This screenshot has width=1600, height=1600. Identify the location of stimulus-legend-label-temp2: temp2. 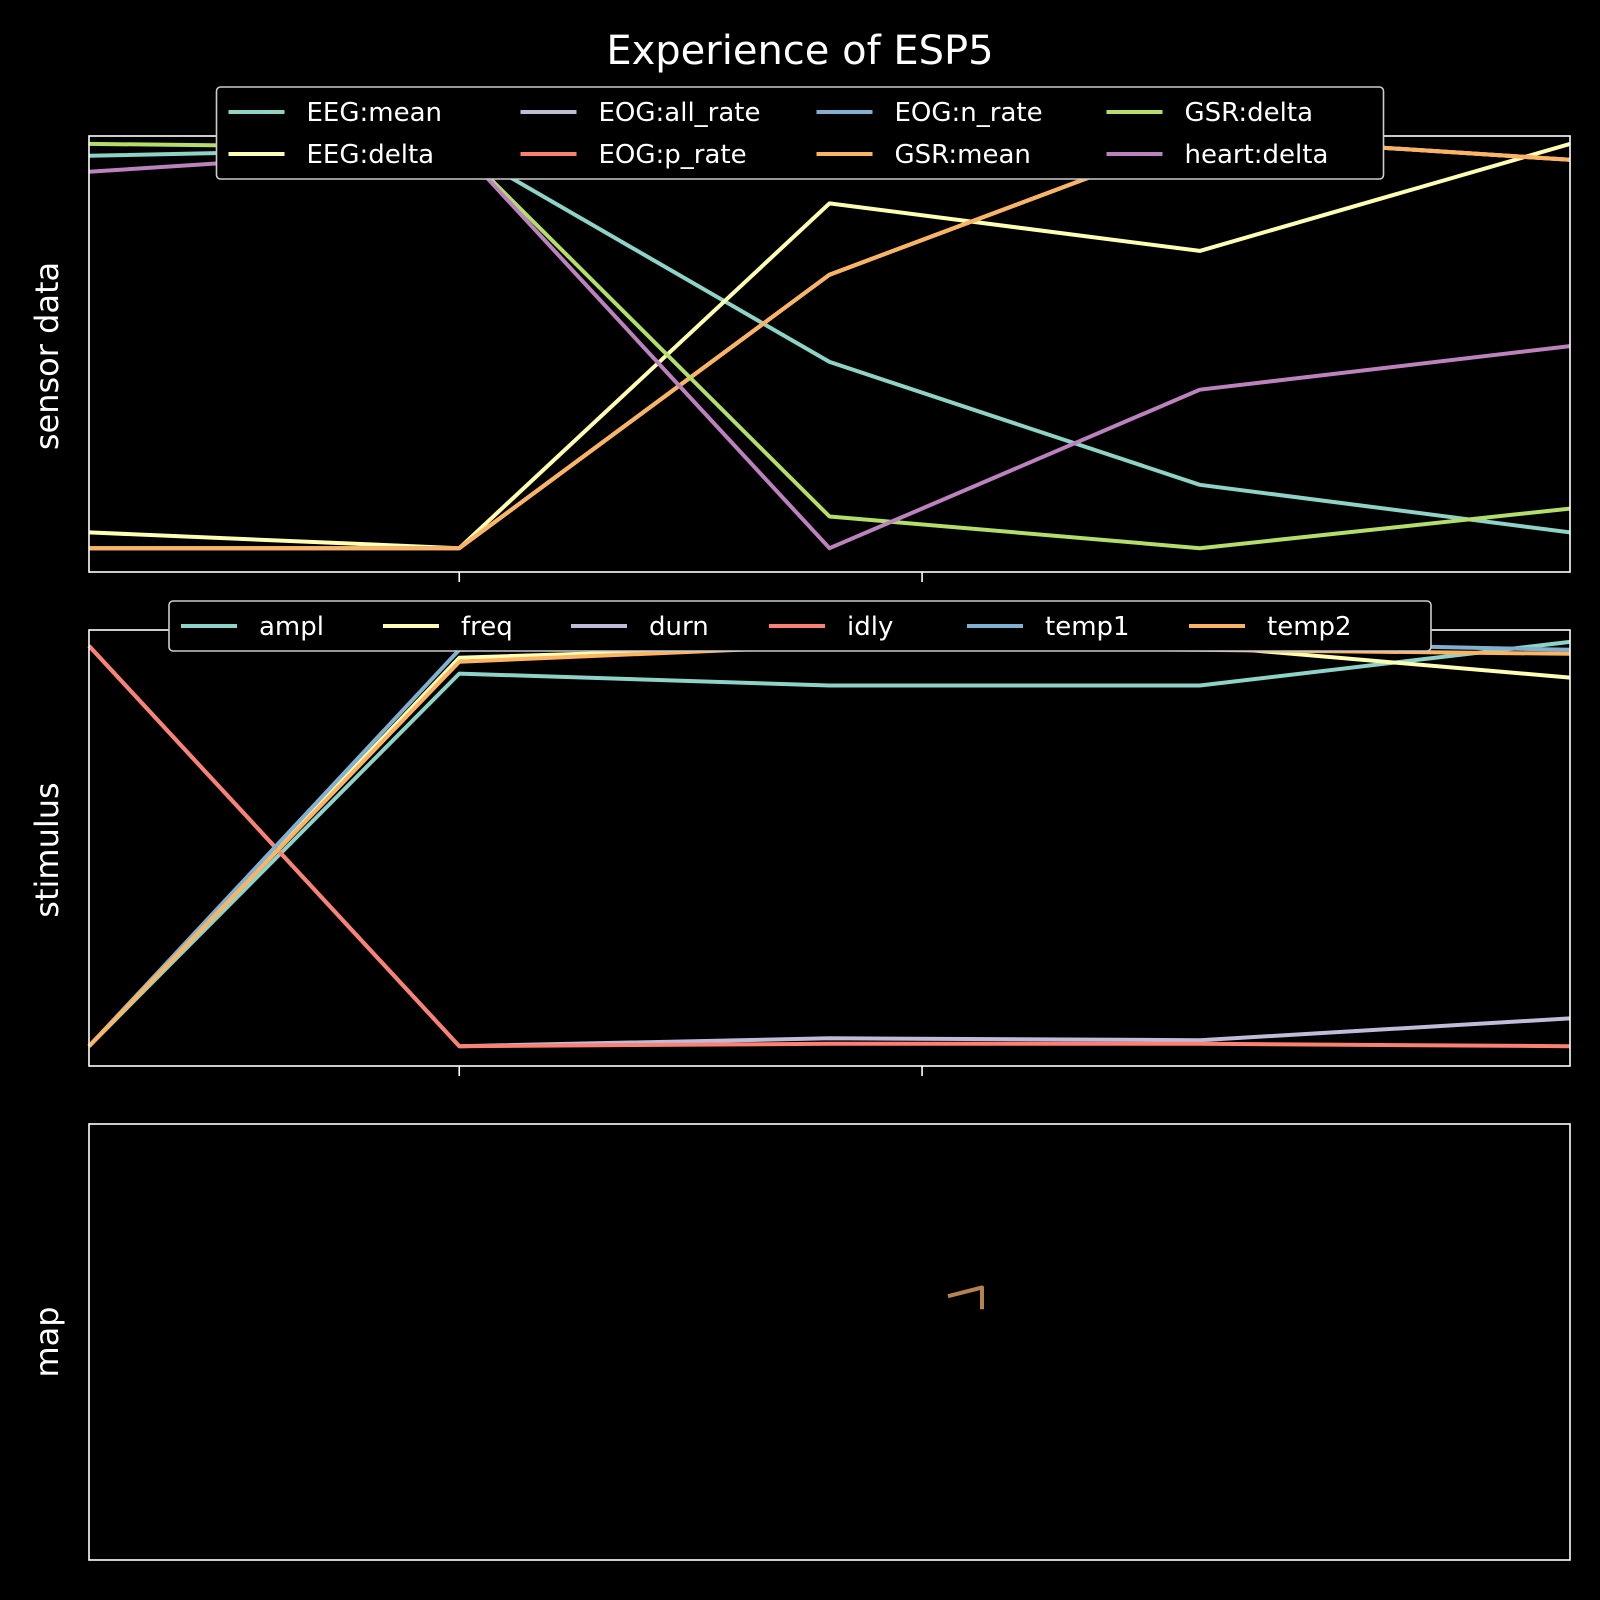
(1309, 627).